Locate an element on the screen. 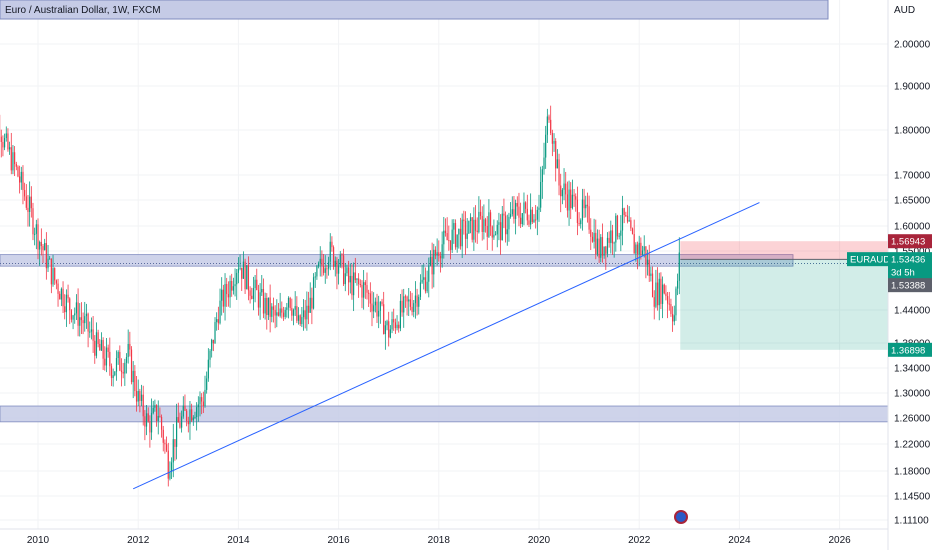 The height and width of the screenshot is (550, 932). position-tool is located at coordinates (784, 295).